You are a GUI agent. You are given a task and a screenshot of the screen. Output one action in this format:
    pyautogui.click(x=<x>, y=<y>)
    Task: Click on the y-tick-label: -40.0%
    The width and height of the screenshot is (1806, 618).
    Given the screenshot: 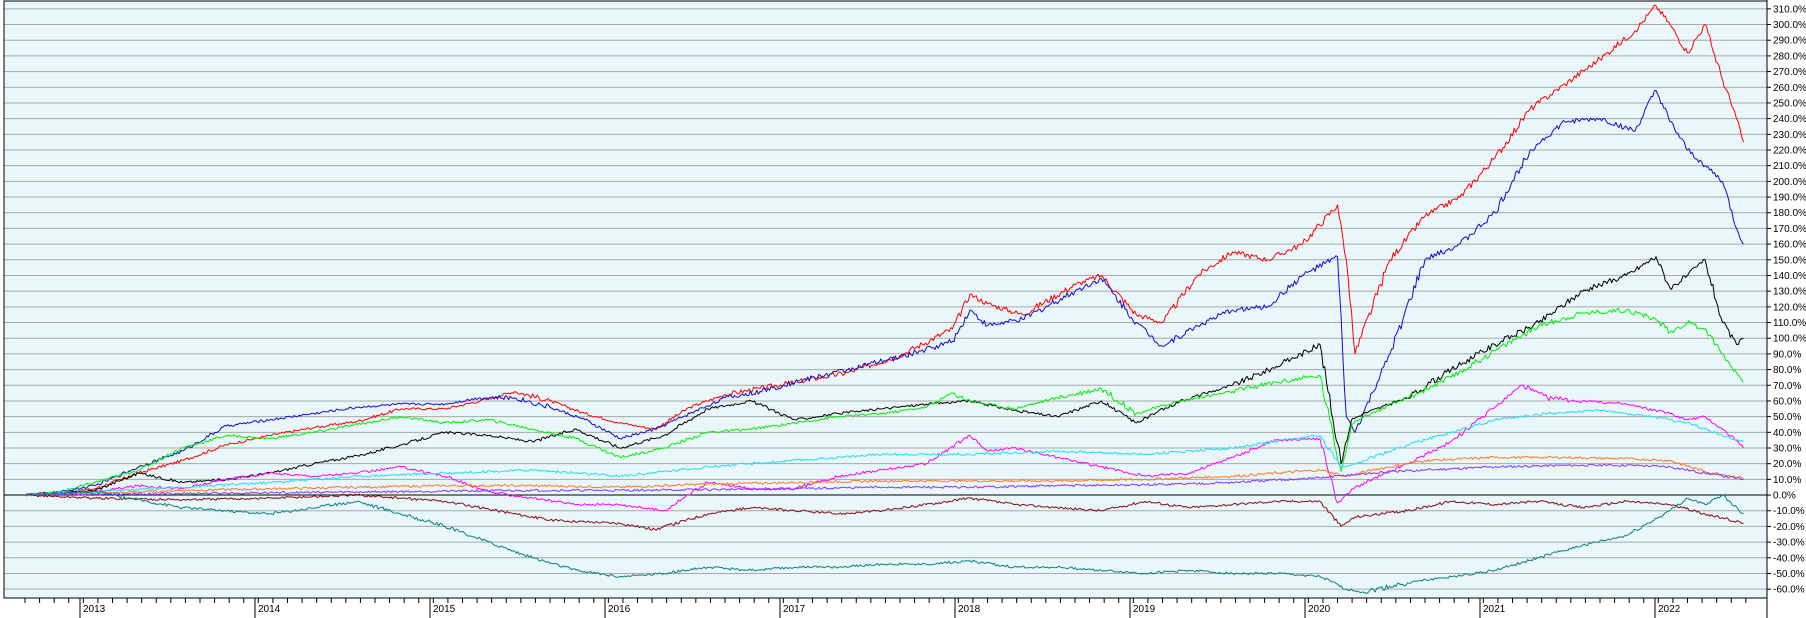 What is the action you would take?
    pyautogui.click(x=1789, y=558)
    